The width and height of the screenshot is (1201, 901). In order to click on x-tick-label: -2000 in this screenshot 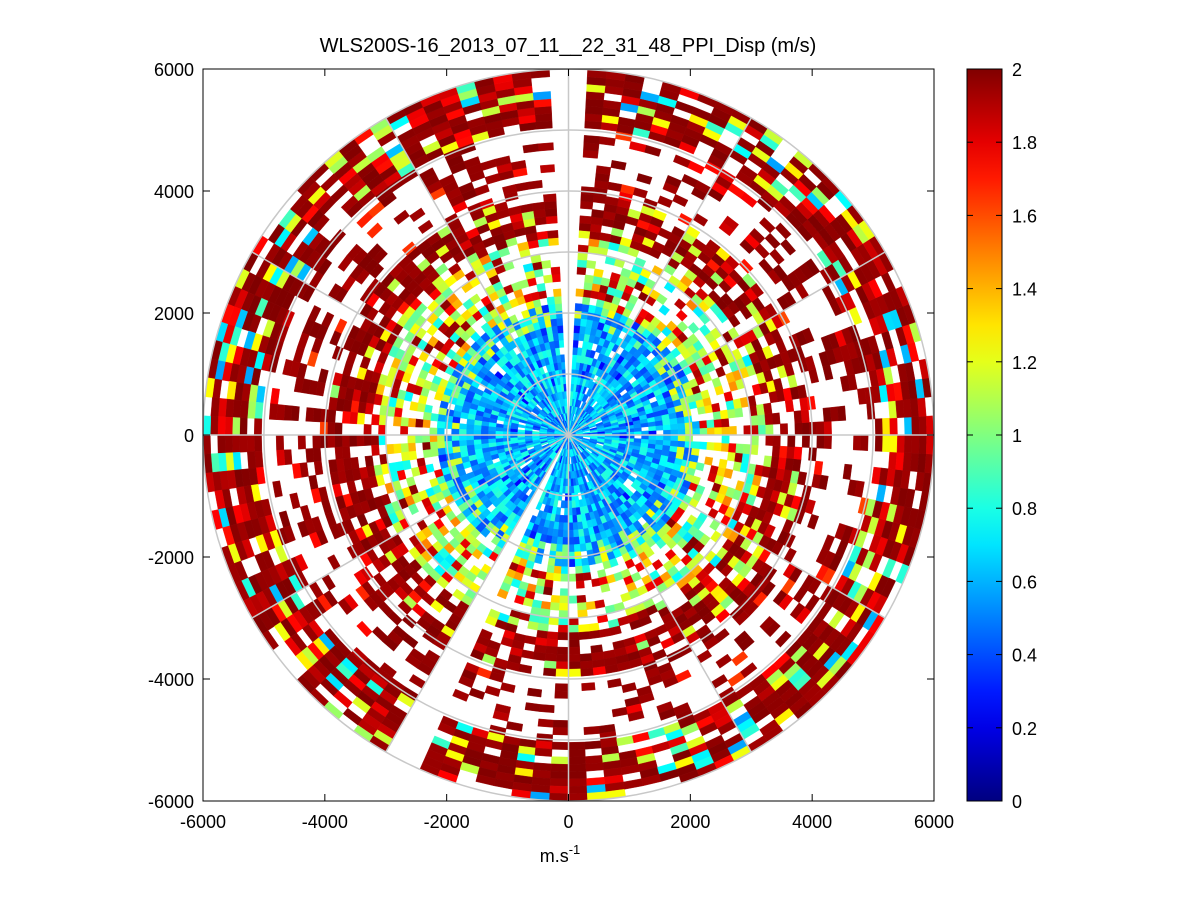, I will do `click(447, 822)`.